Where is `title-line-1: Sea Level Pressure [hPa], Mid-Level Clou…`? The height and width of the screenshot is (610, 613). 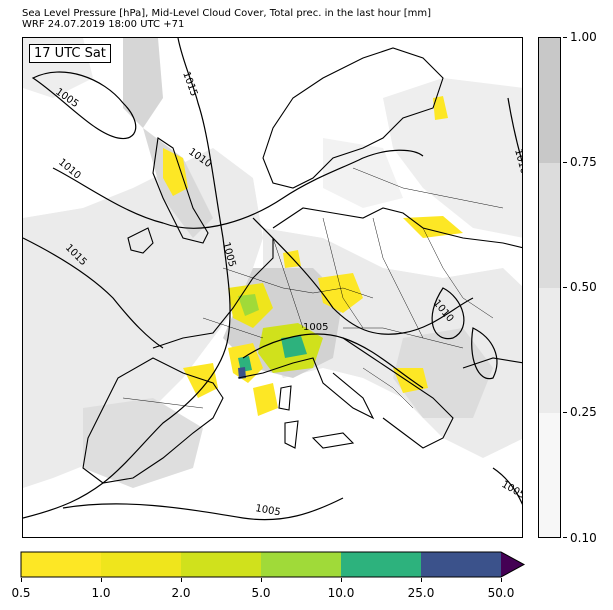
title-line-1: Sea Level Pressure [hPa], Mid-Level Clou… is located at coordinates (227, 13).